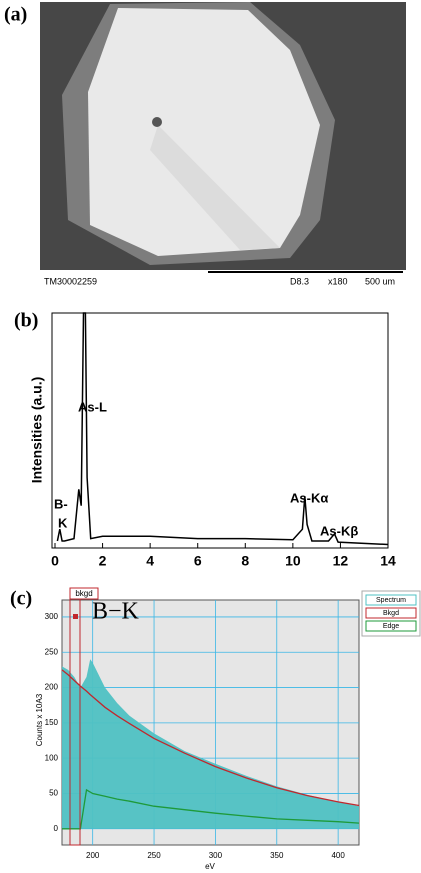 The image size is (421, 873). What do you see at coordinates (103, 561) in the screenshot?
I see `x-tick-label: 2` at bounding box center [103, 561].